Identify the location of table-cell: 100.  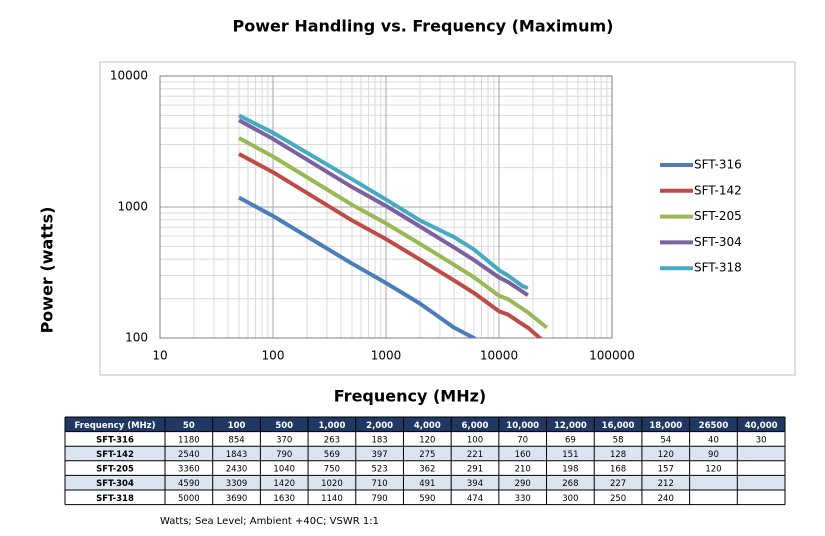
(475, 440).